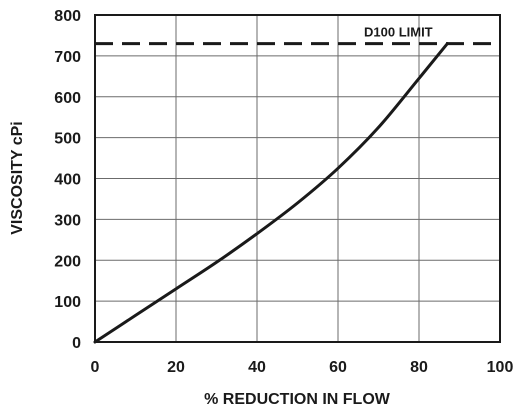 This screenshot has width=518, height=411. I want to click on x-axis-ticks: 0 20 40 60 80 100, so click(302, 367).